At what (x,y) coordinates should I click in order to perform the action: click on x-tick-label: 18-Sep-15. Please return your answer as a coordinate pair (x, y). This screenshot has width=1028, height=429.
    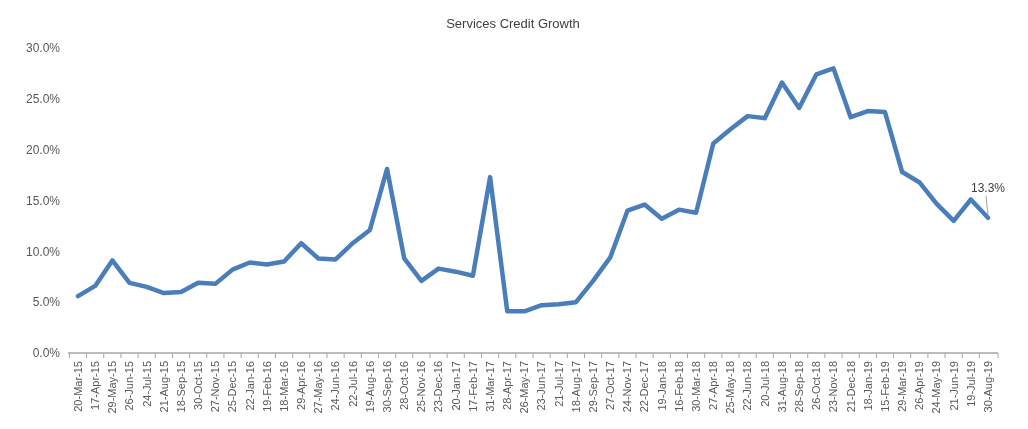
    Looking at the image, I should click on (180, 387).